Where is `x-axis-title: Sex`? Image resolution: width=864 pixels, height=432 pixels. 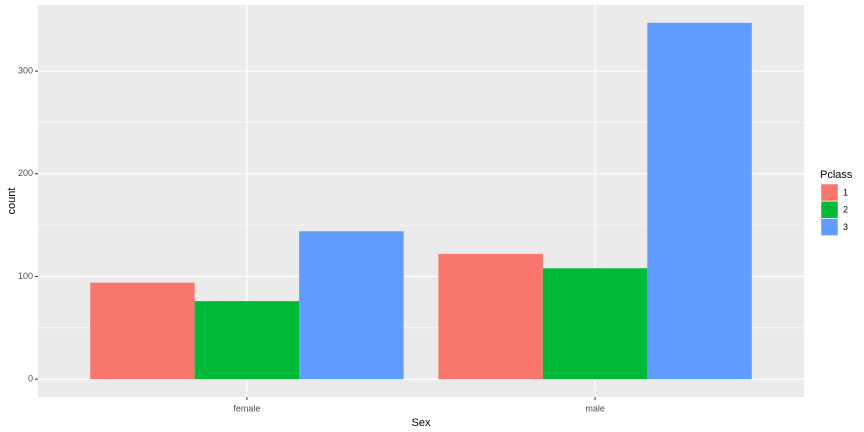
x-axis-title: Sex is located at coordinates (421, 423).